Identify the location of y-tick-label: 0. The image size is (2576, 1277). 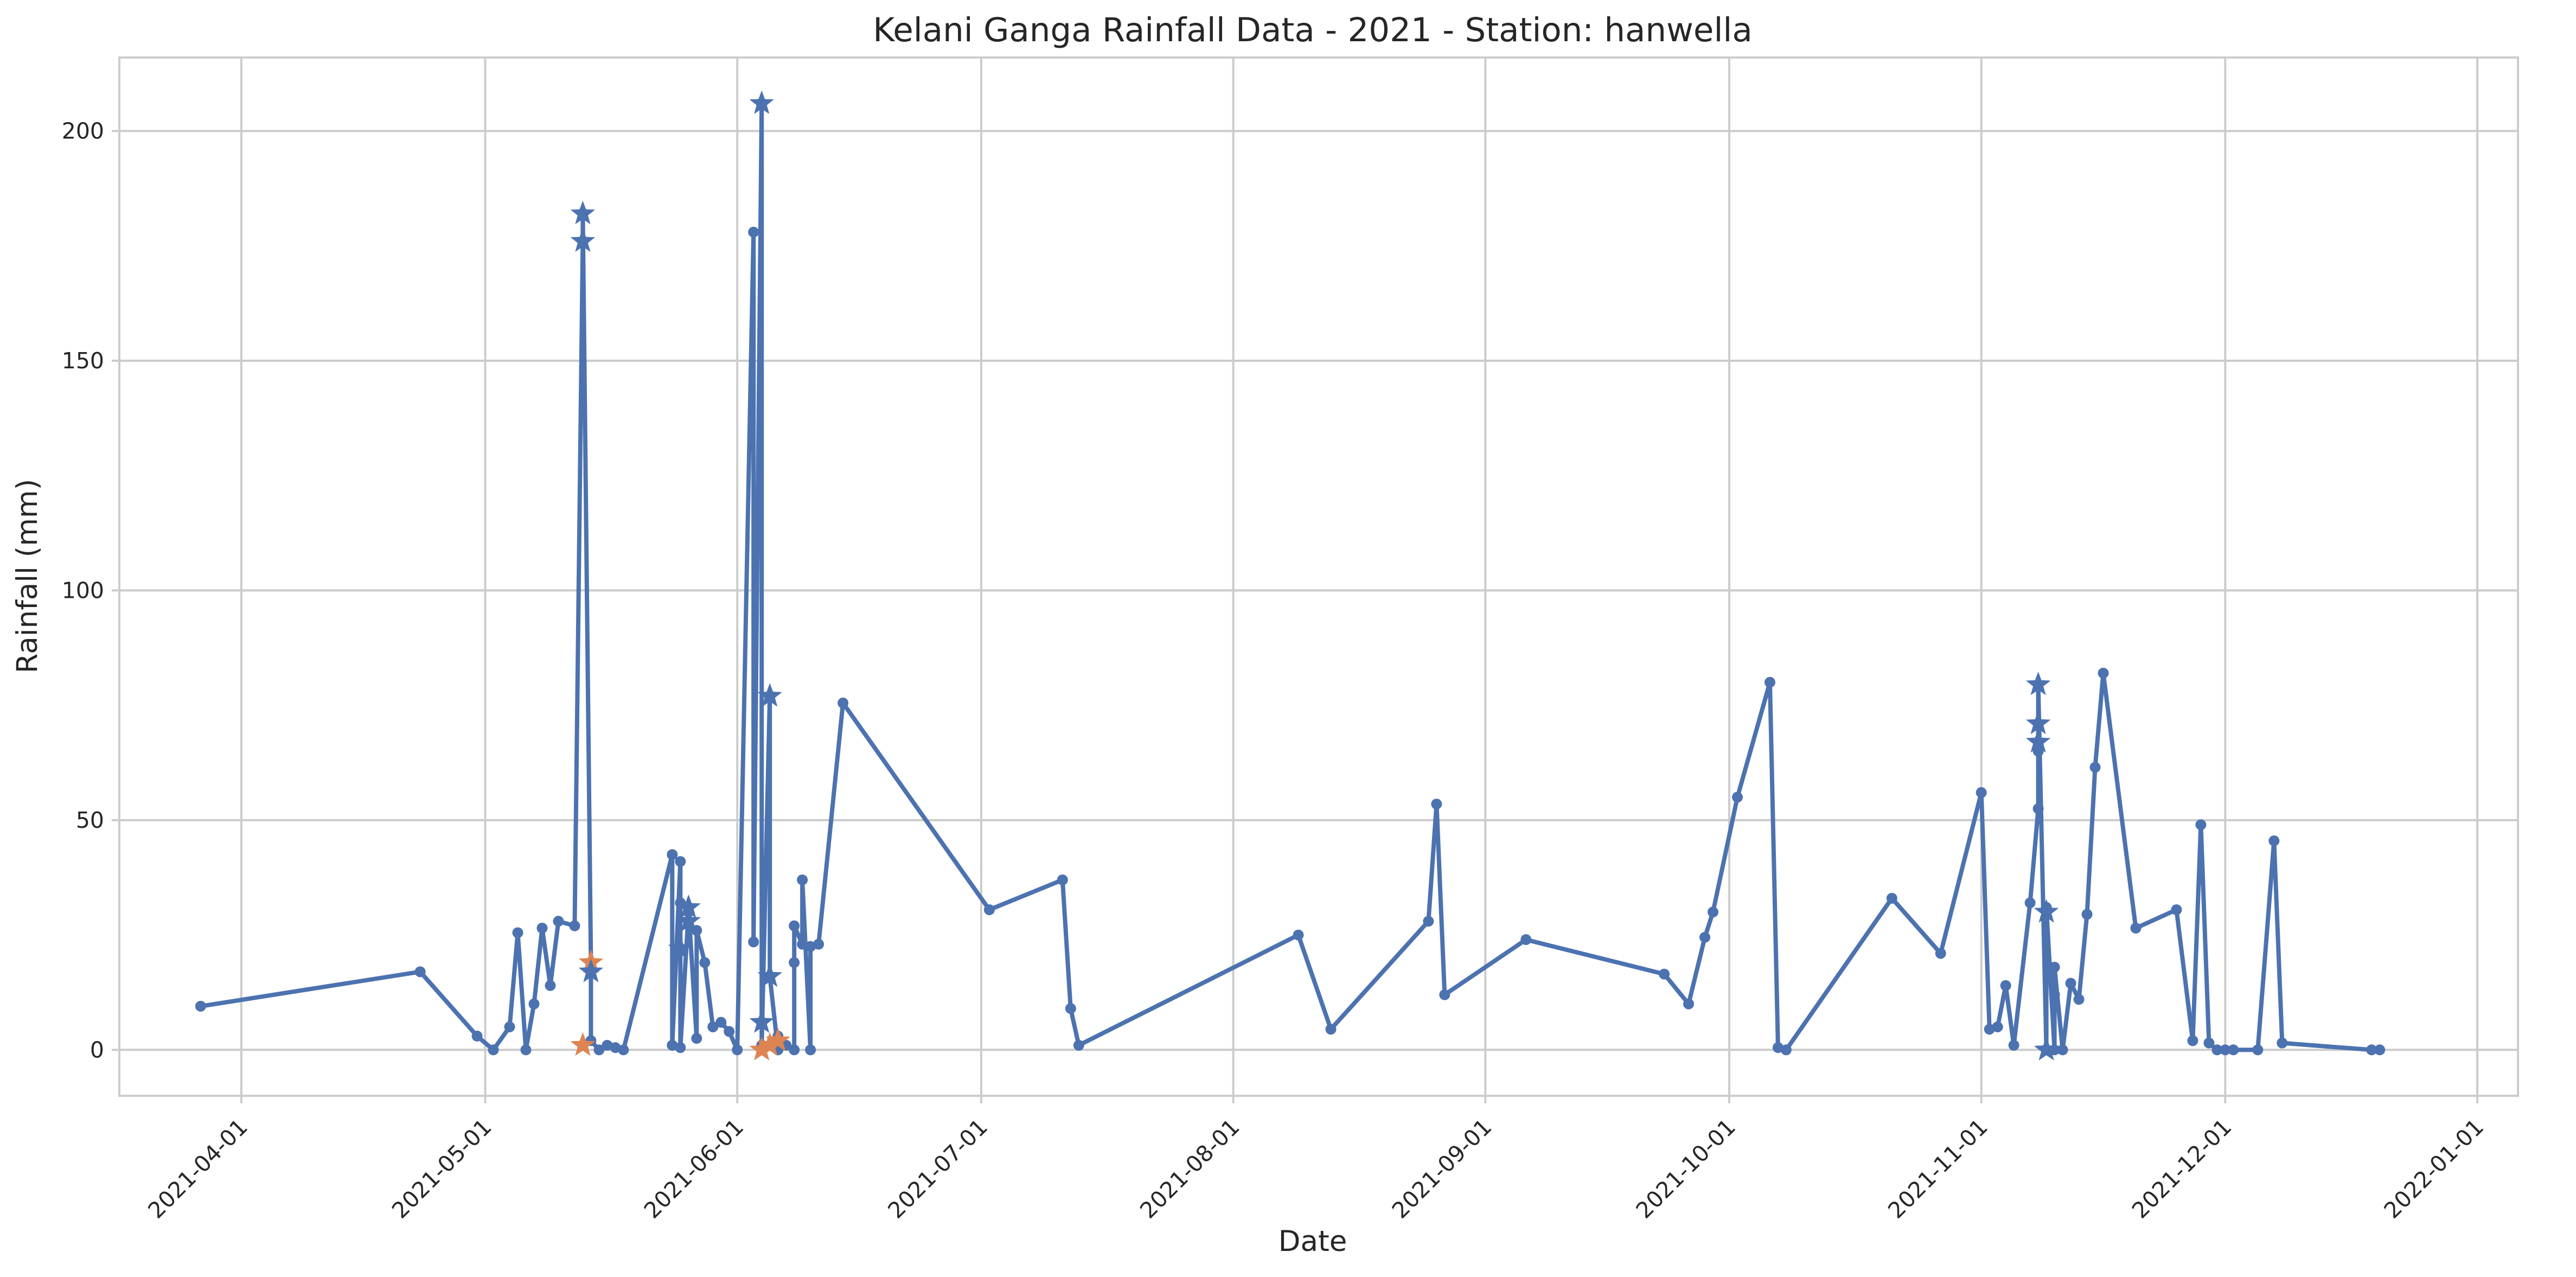
(97, 1050).